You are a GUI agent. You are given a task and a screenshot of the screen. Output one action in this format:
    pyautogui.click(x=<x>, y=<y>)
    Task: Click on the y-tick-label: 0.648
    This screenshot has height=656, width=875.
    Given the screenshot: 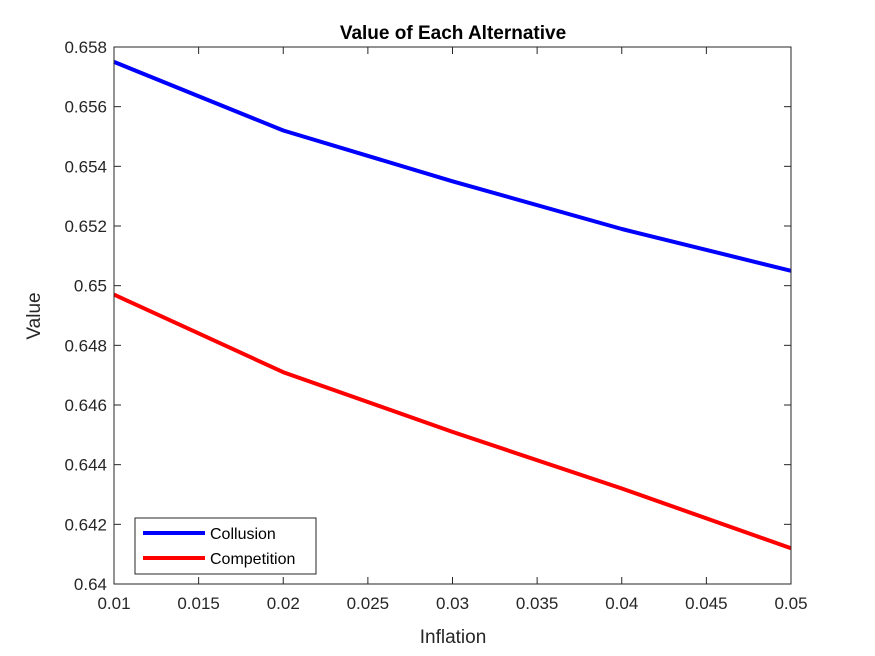 What is the action you would take?
    pyautogui.click(x=85, y=345)
    